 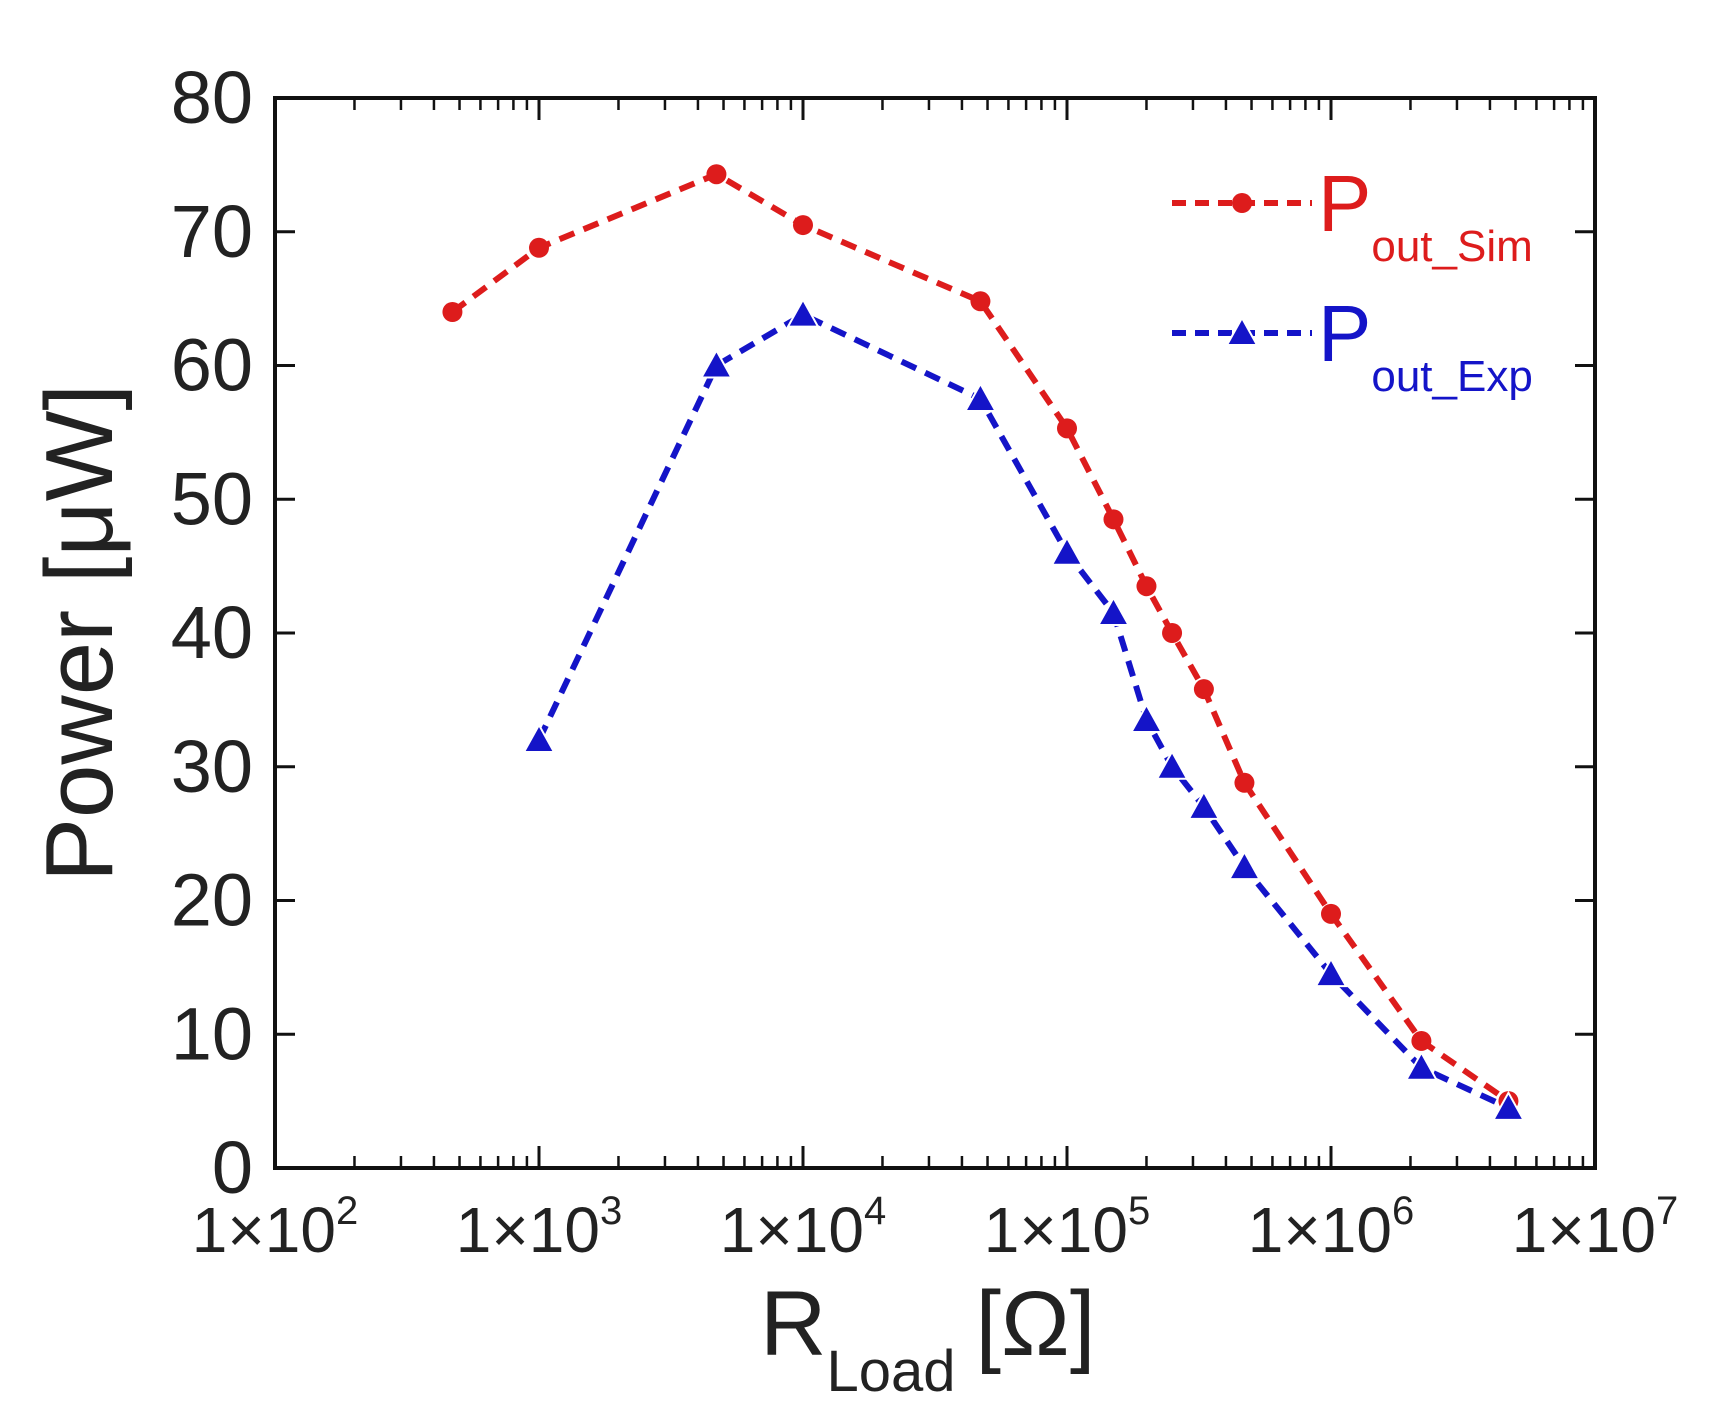 I want to click on x-tick-label: 1×10⁷, so click(x=1595, y=1227).